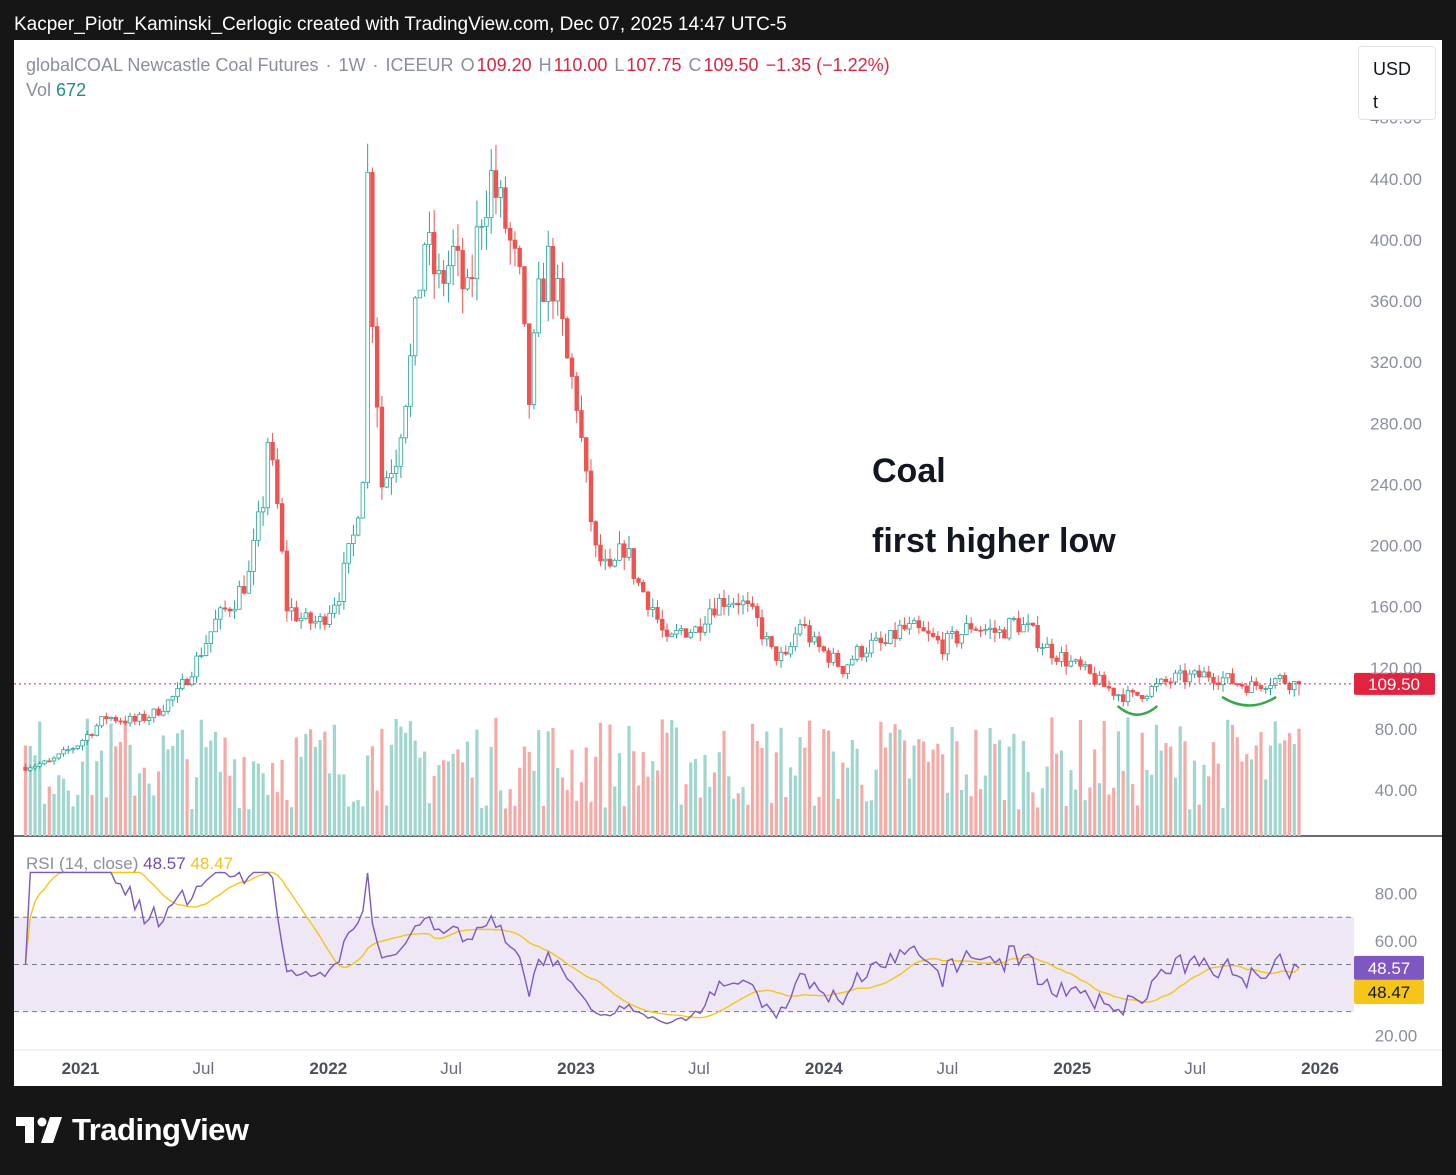 The image size is (1456, 1175). What do you see at coordinates (1396, 941) in the screenshot?
I see `rsi-tick-label: 60.00` at bounding box center [1396, 941].